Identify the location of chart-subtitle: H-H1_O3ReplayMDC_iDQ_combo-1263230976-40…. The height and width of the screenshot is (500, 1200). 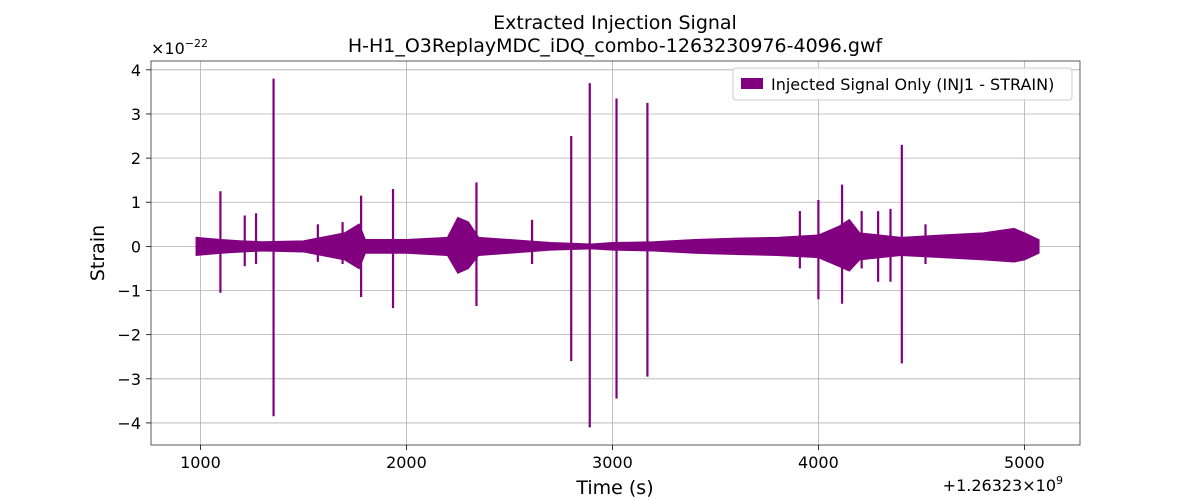
(616, 46).